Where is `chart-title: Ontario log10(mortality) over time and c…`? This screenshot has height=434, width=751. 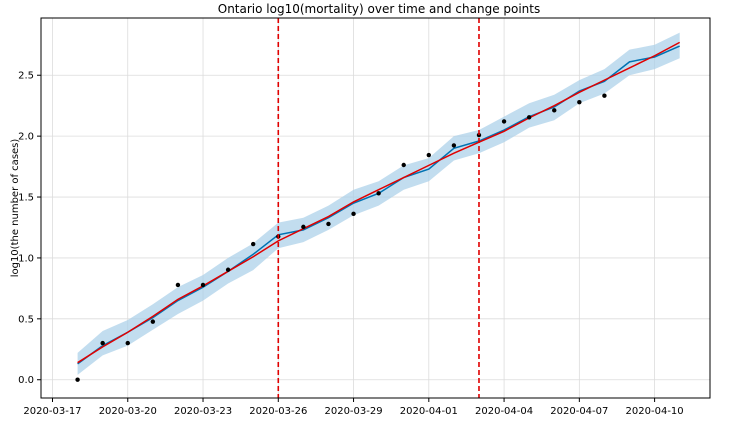
chart-title: Ontario log10(mortality) over time and c… is located at coordinates (379, 9).